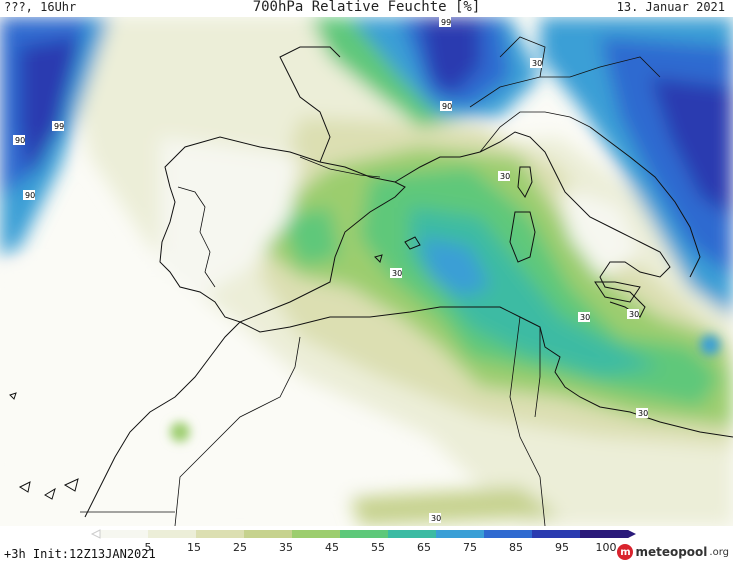 The height and width of the screenshot is (566, 733). I want to click on label-30-italy: 30, so click(585, 317).